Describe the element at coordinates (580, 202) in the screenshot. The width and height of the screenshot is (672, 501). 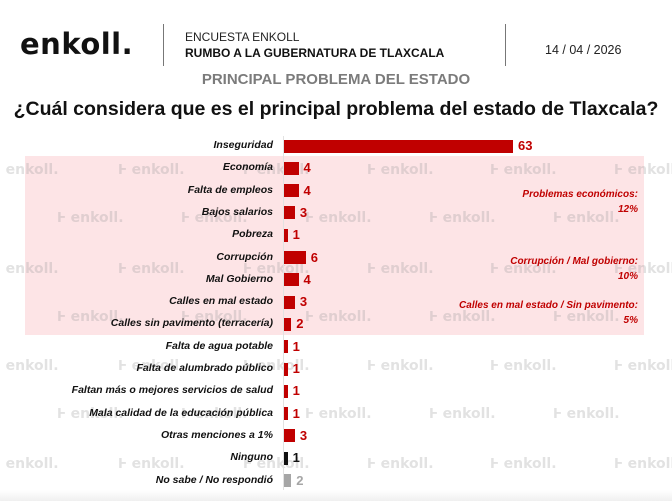
I see `group-annotation: Problemas económicos: 12%` at that location.